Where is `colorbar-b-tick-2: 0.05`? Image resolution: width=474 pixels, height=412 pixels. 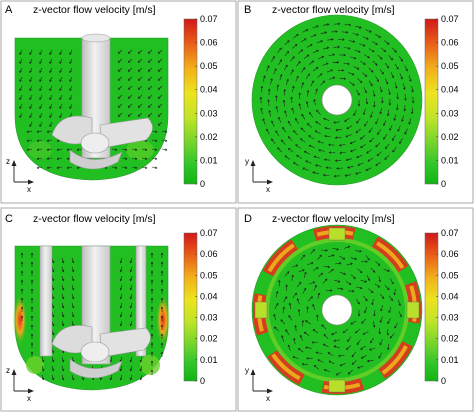 colorbar-b-tick-2: 0.05 is located at coordinates (450, 66).